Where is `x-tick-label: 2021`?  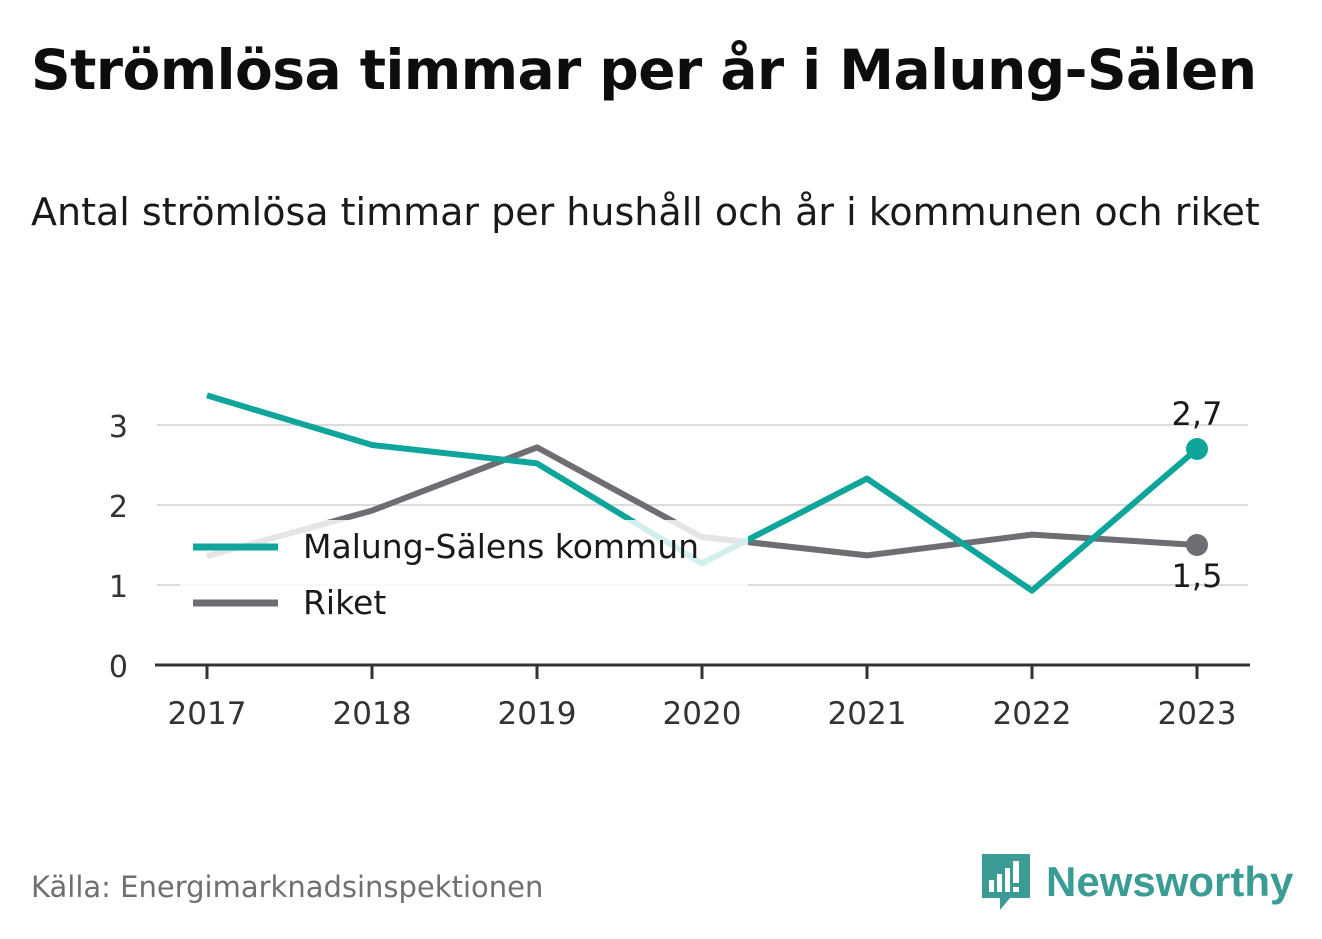 x-tick-label: 2021 is located at coordinates (867, 714).